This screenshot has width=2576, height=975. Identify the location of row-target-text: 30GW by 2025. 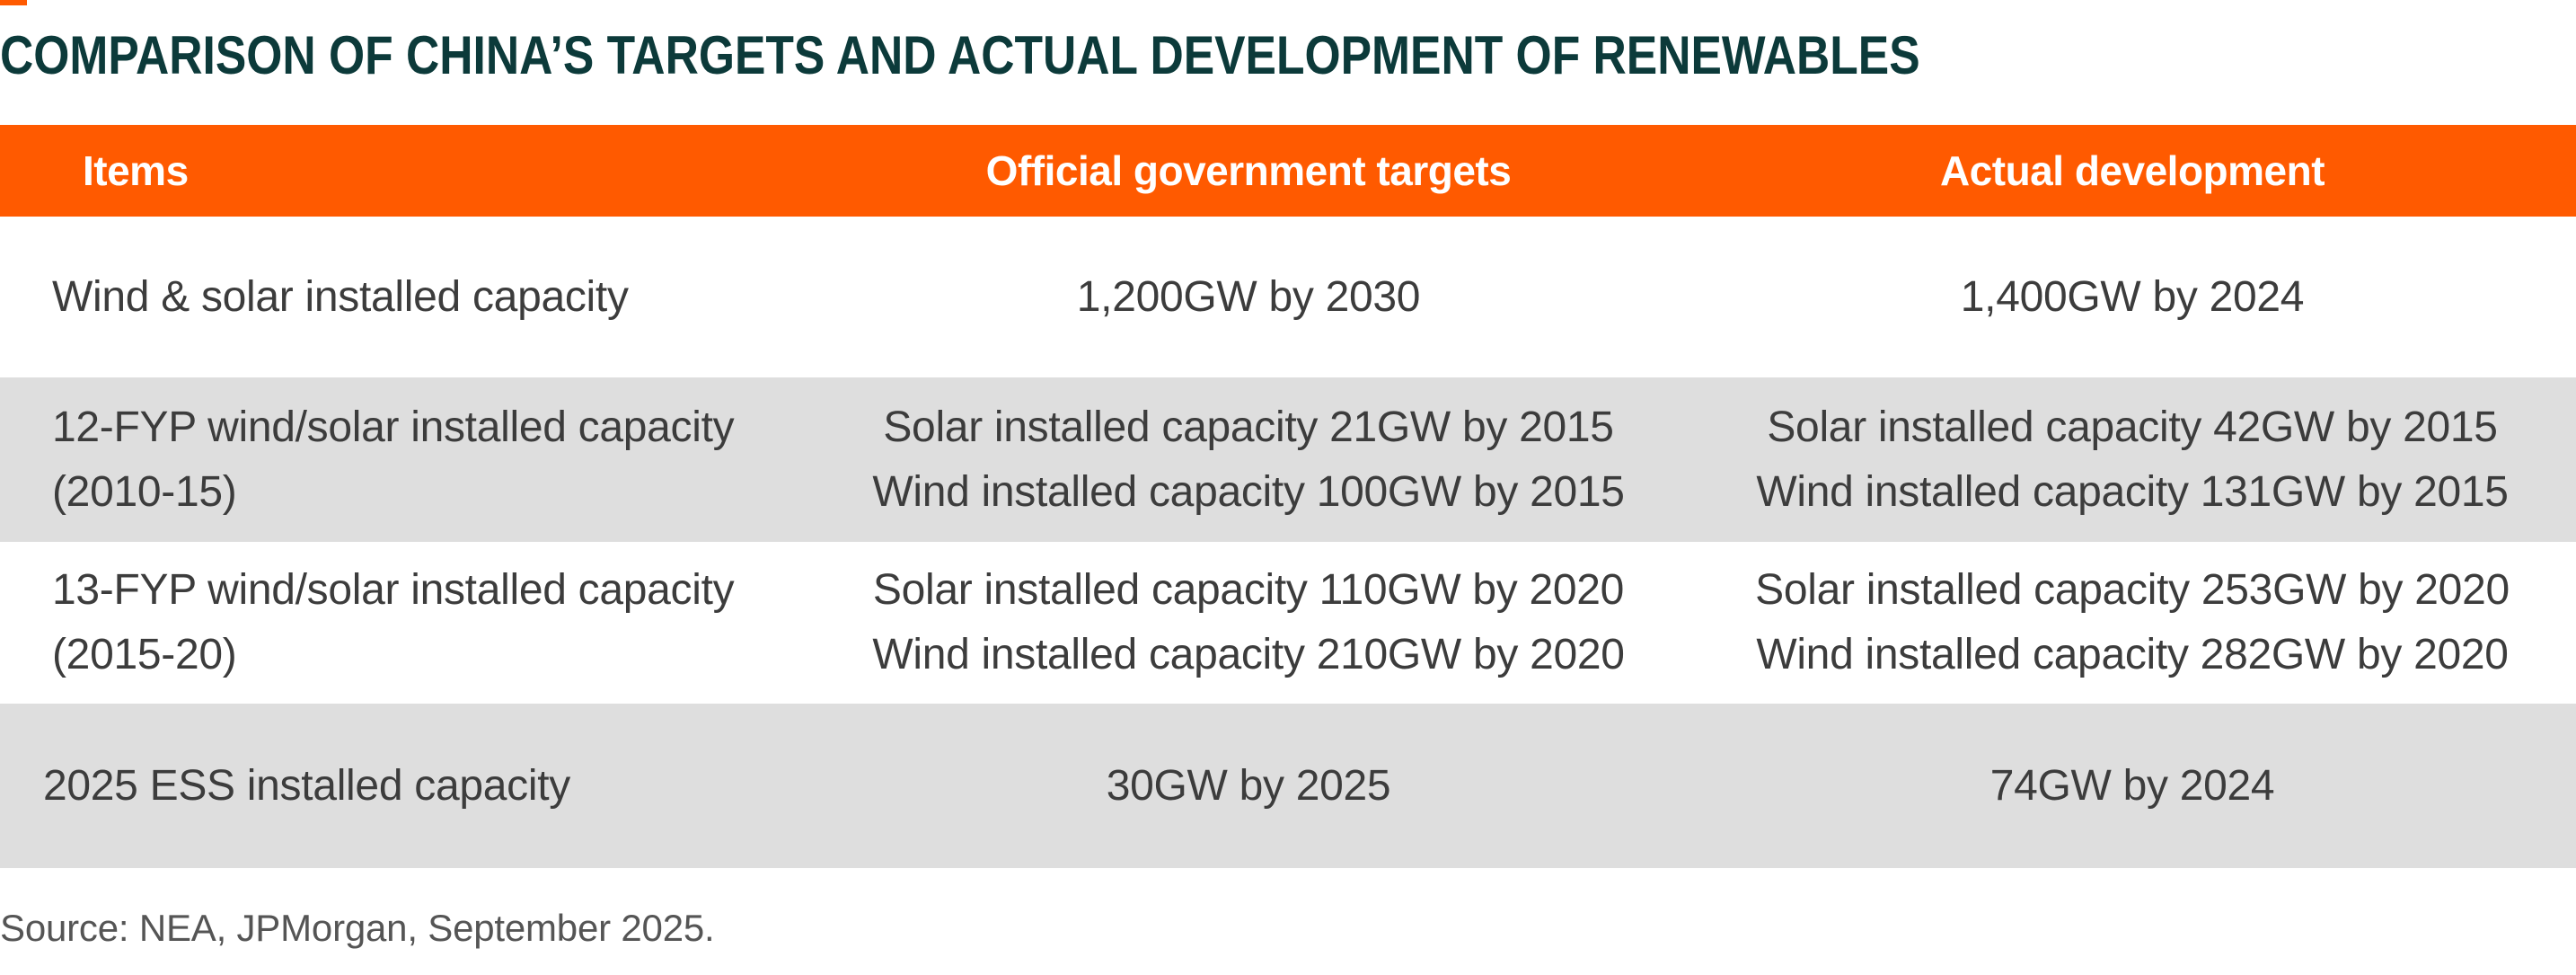
(1248, 785).